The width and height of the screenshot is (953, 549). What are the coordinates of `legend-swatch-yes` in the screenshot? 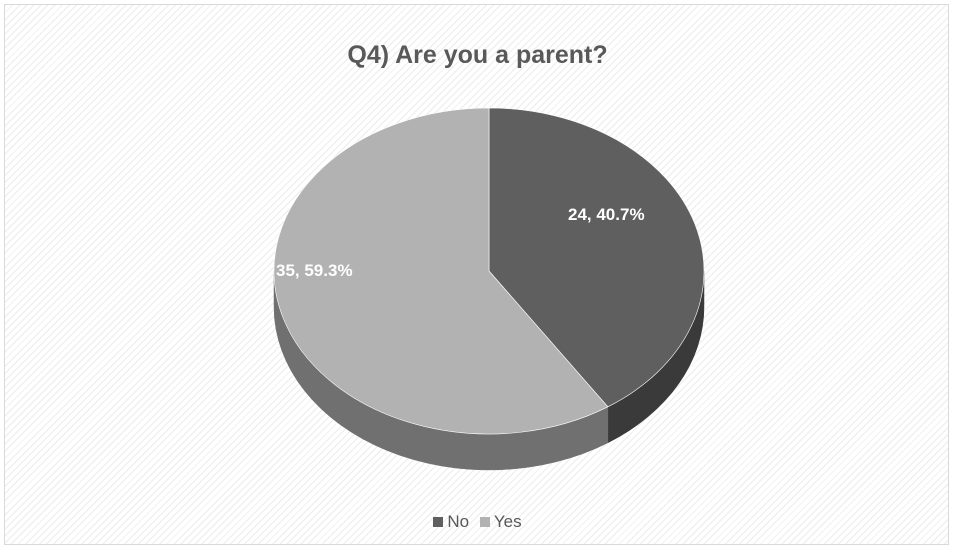 It's located at (484, 522).